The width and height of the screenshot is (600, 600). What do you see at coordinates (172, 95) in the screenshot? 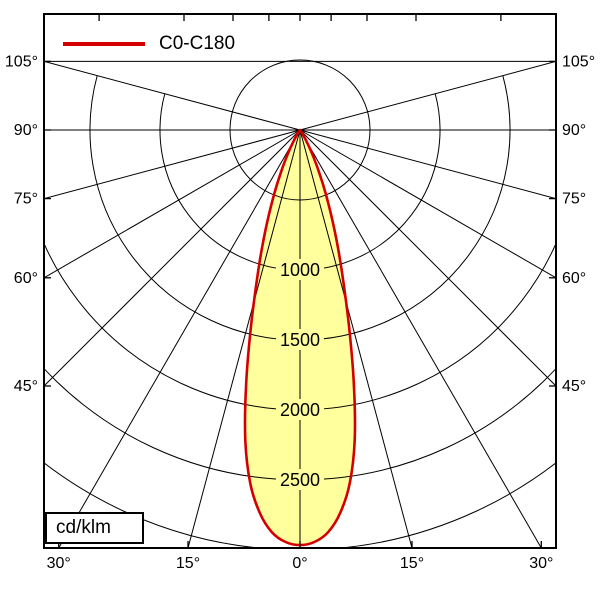
I see `grid-ray--105` at bounding box center [172, 95].